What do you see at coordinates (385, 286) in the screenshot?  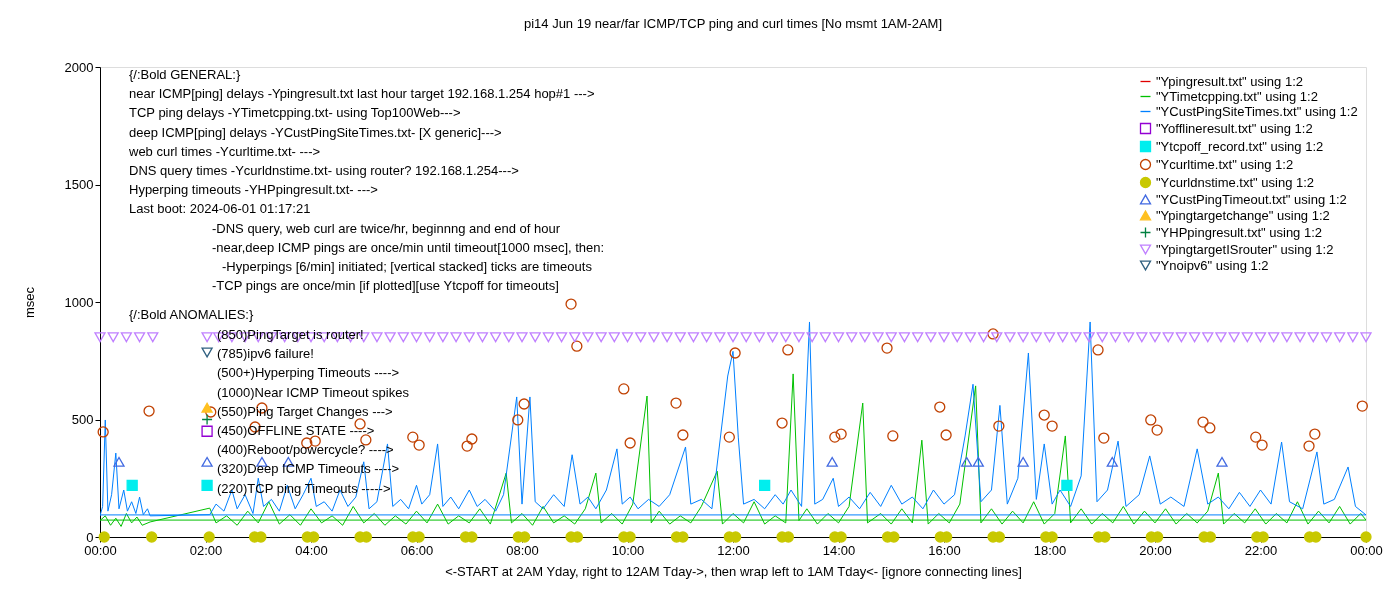 I see `annotation: -TCP pings are once/min [if plotted][use Ytcpoff for timeouts]` at bounding box center [385, 286].